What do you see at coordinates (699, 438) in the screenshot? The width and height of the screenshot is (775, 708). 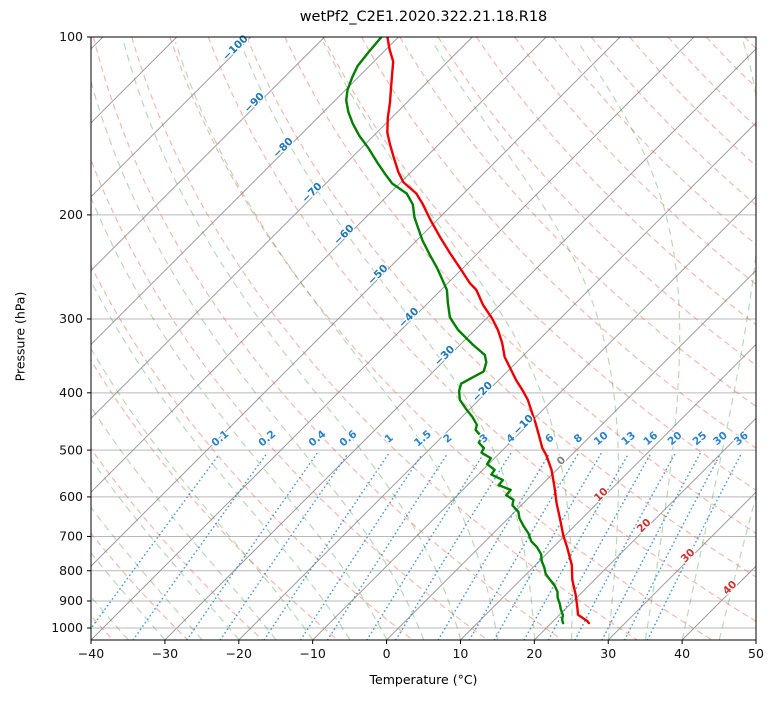 I see `mixing-ratio-label: 25` at bounding box center [699, 438].